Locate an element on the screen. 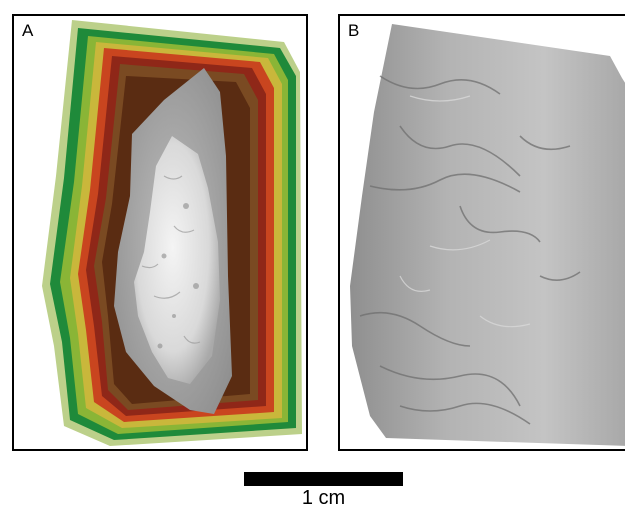 The height and width of the screenshot is (512, 625). scale-bar-label: 1 cm is located at coordinates (323, 498).